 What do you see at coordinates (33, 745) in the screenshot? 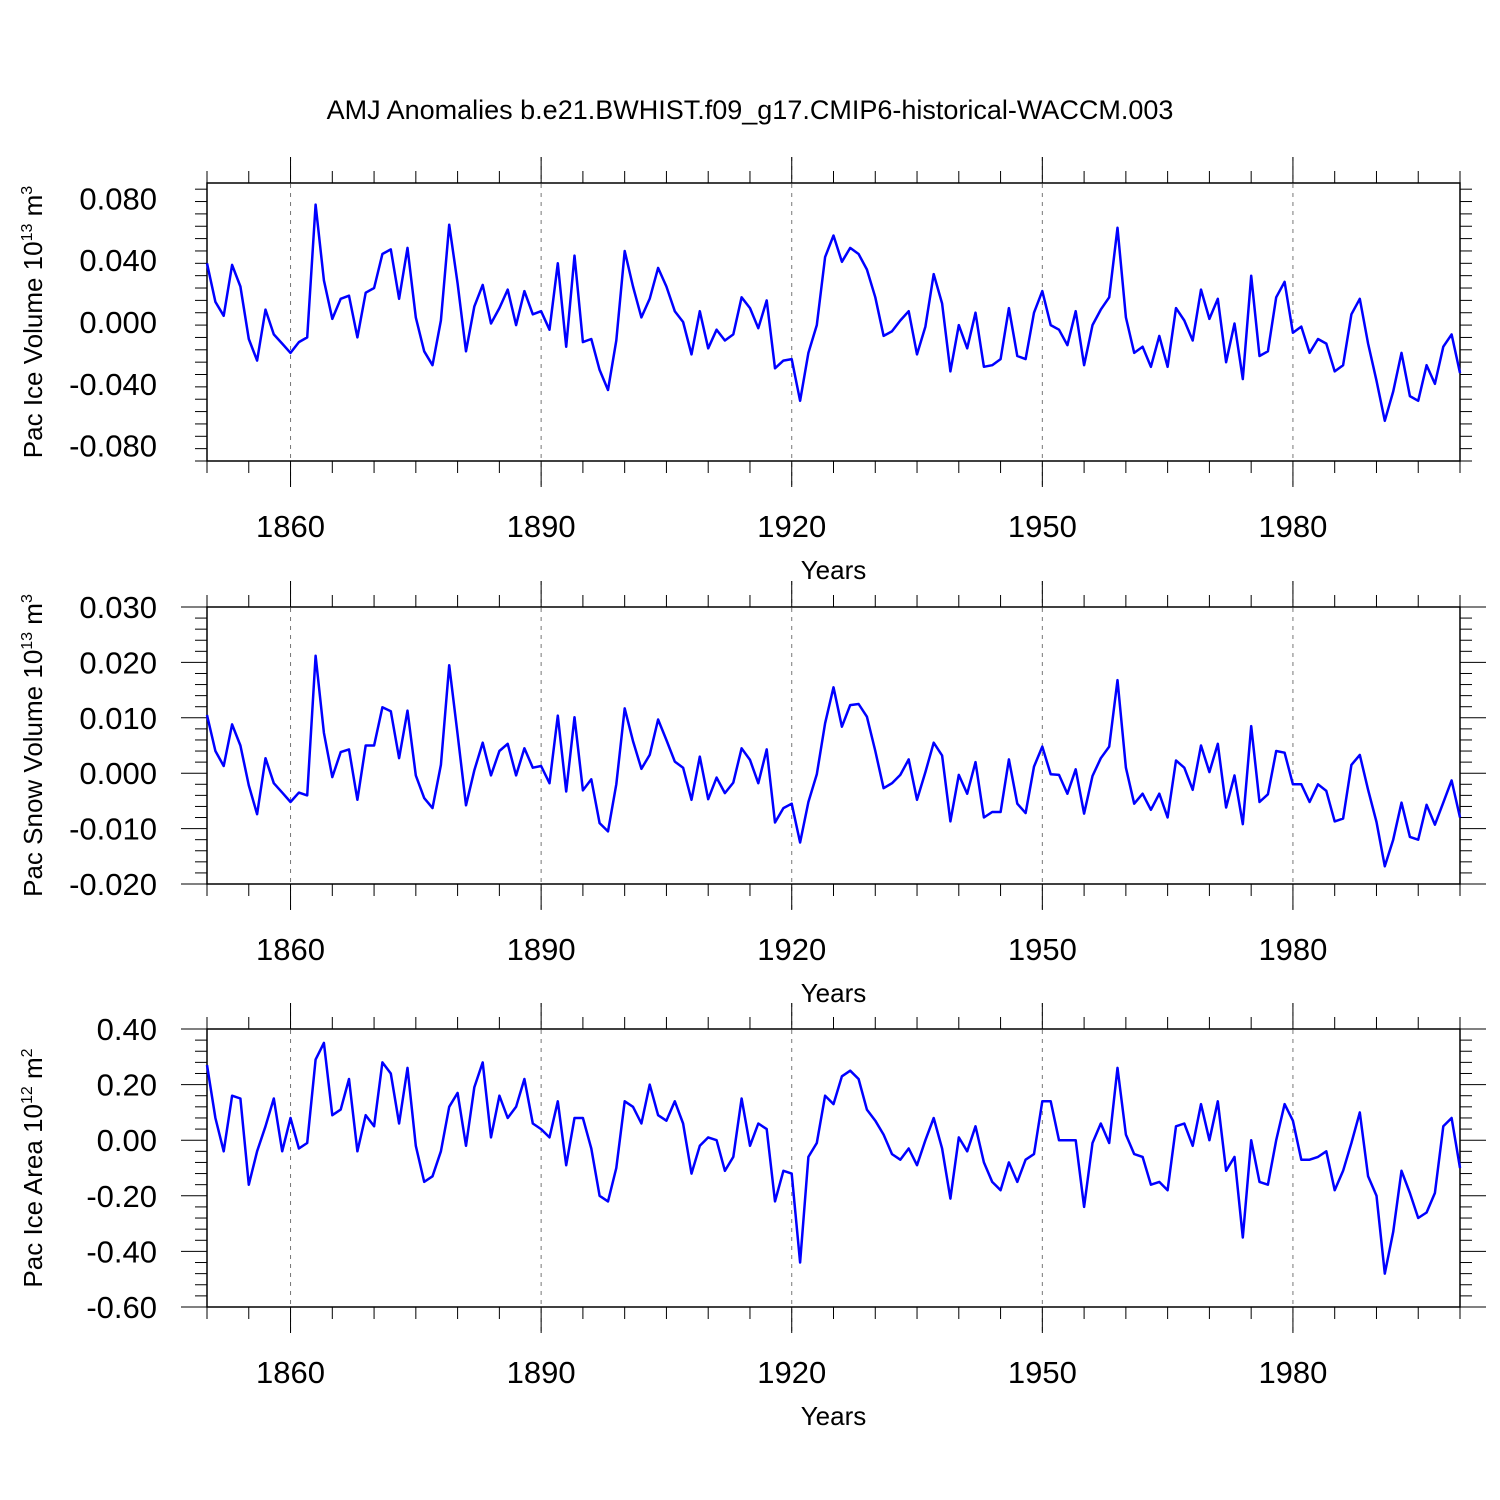
I see `y-axis-label: Pac Snow Volume 1013 m3` at bounding box center [33, 745].